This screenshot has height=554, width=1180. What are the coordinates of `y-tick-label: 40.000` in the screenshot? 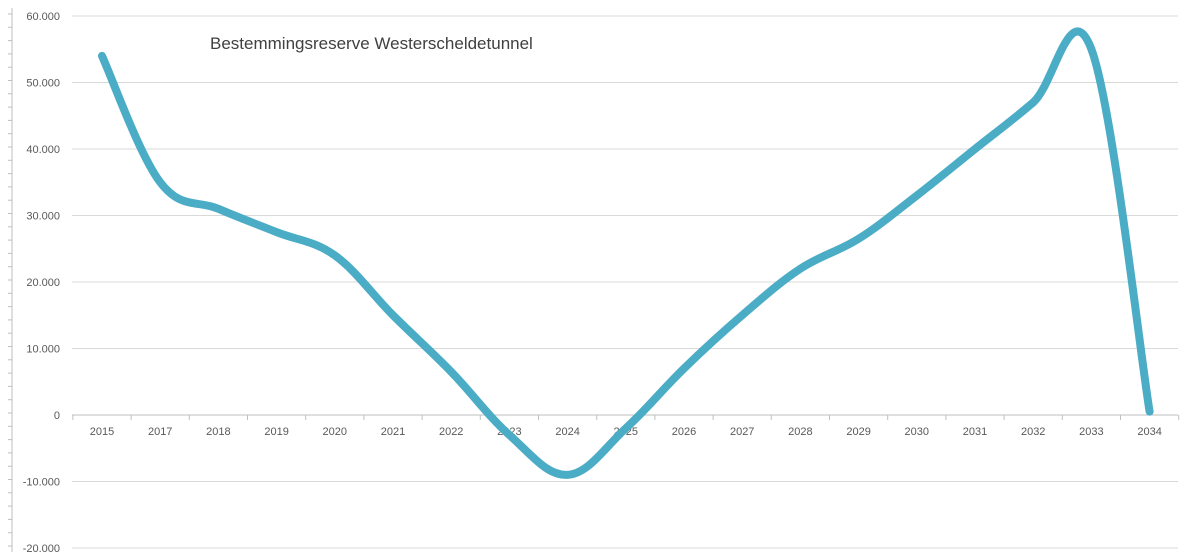 It's located at (43, 150).